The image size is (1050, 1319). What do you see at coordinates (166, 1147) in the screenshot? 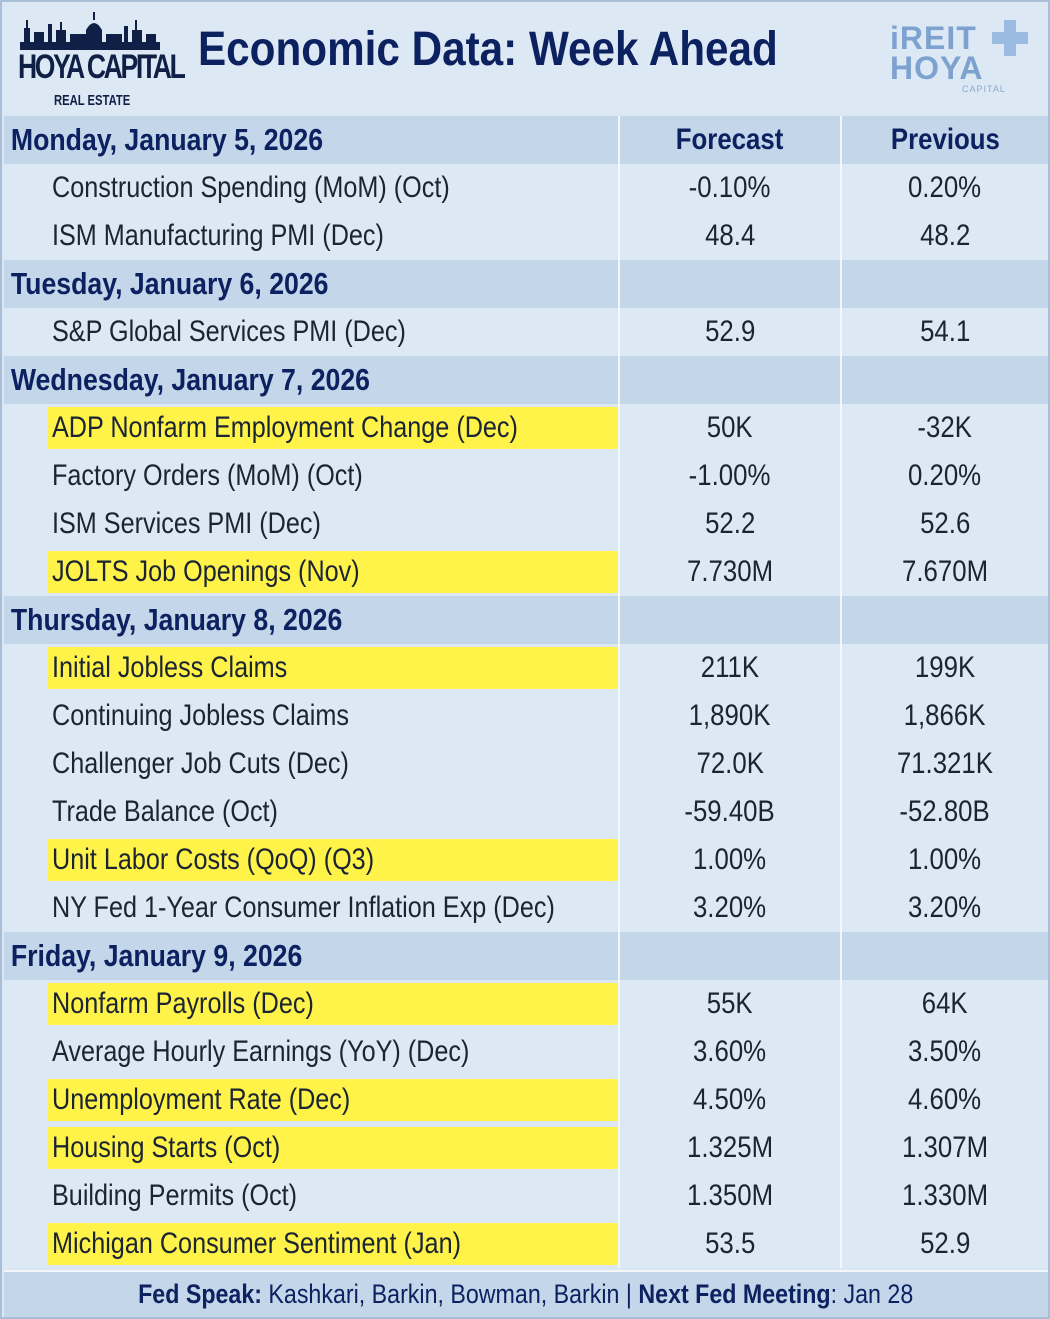
I see `indicator-name: Housing Starts (Oct)` at bounding box center [166, 1147].